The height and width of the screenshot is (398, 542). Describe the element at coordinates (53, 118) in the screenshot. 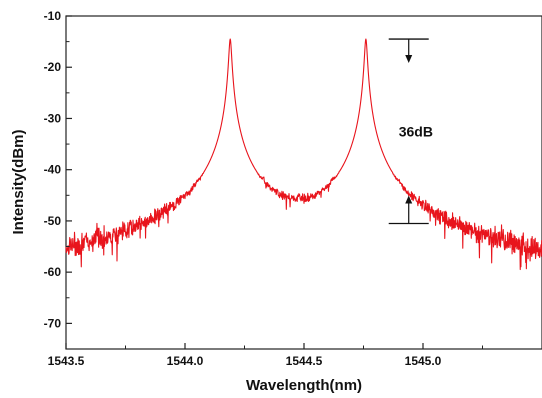

I see `y-tick-label: -30` at that location.